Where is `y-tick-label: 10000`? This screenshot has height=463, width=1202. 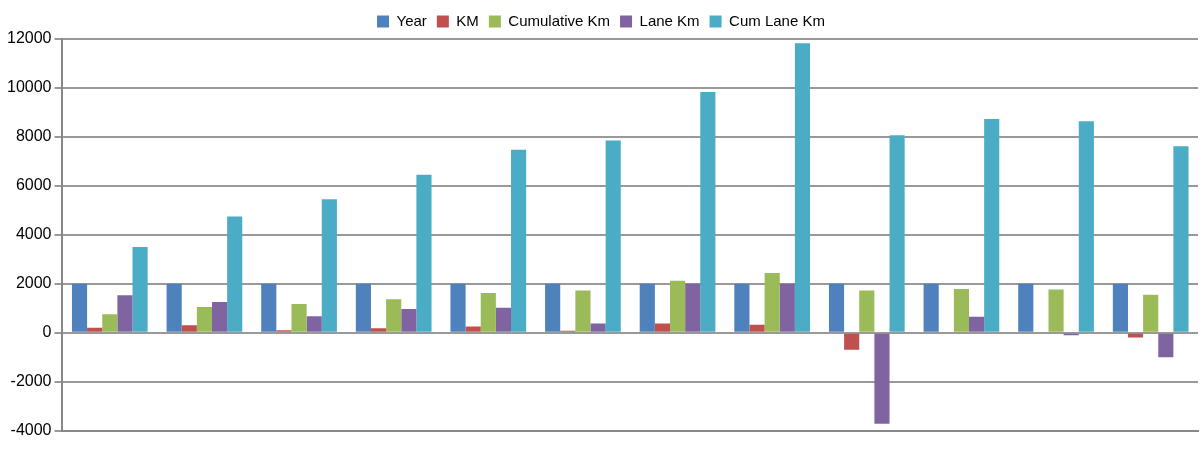
y-tick-label: 10000 is located at coordinates (29, 87).